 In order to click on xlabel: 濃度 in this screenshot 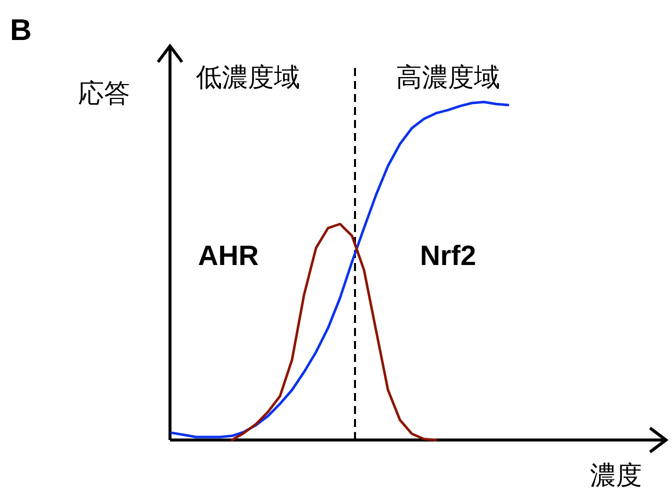, I will do `click(616, 475)`.